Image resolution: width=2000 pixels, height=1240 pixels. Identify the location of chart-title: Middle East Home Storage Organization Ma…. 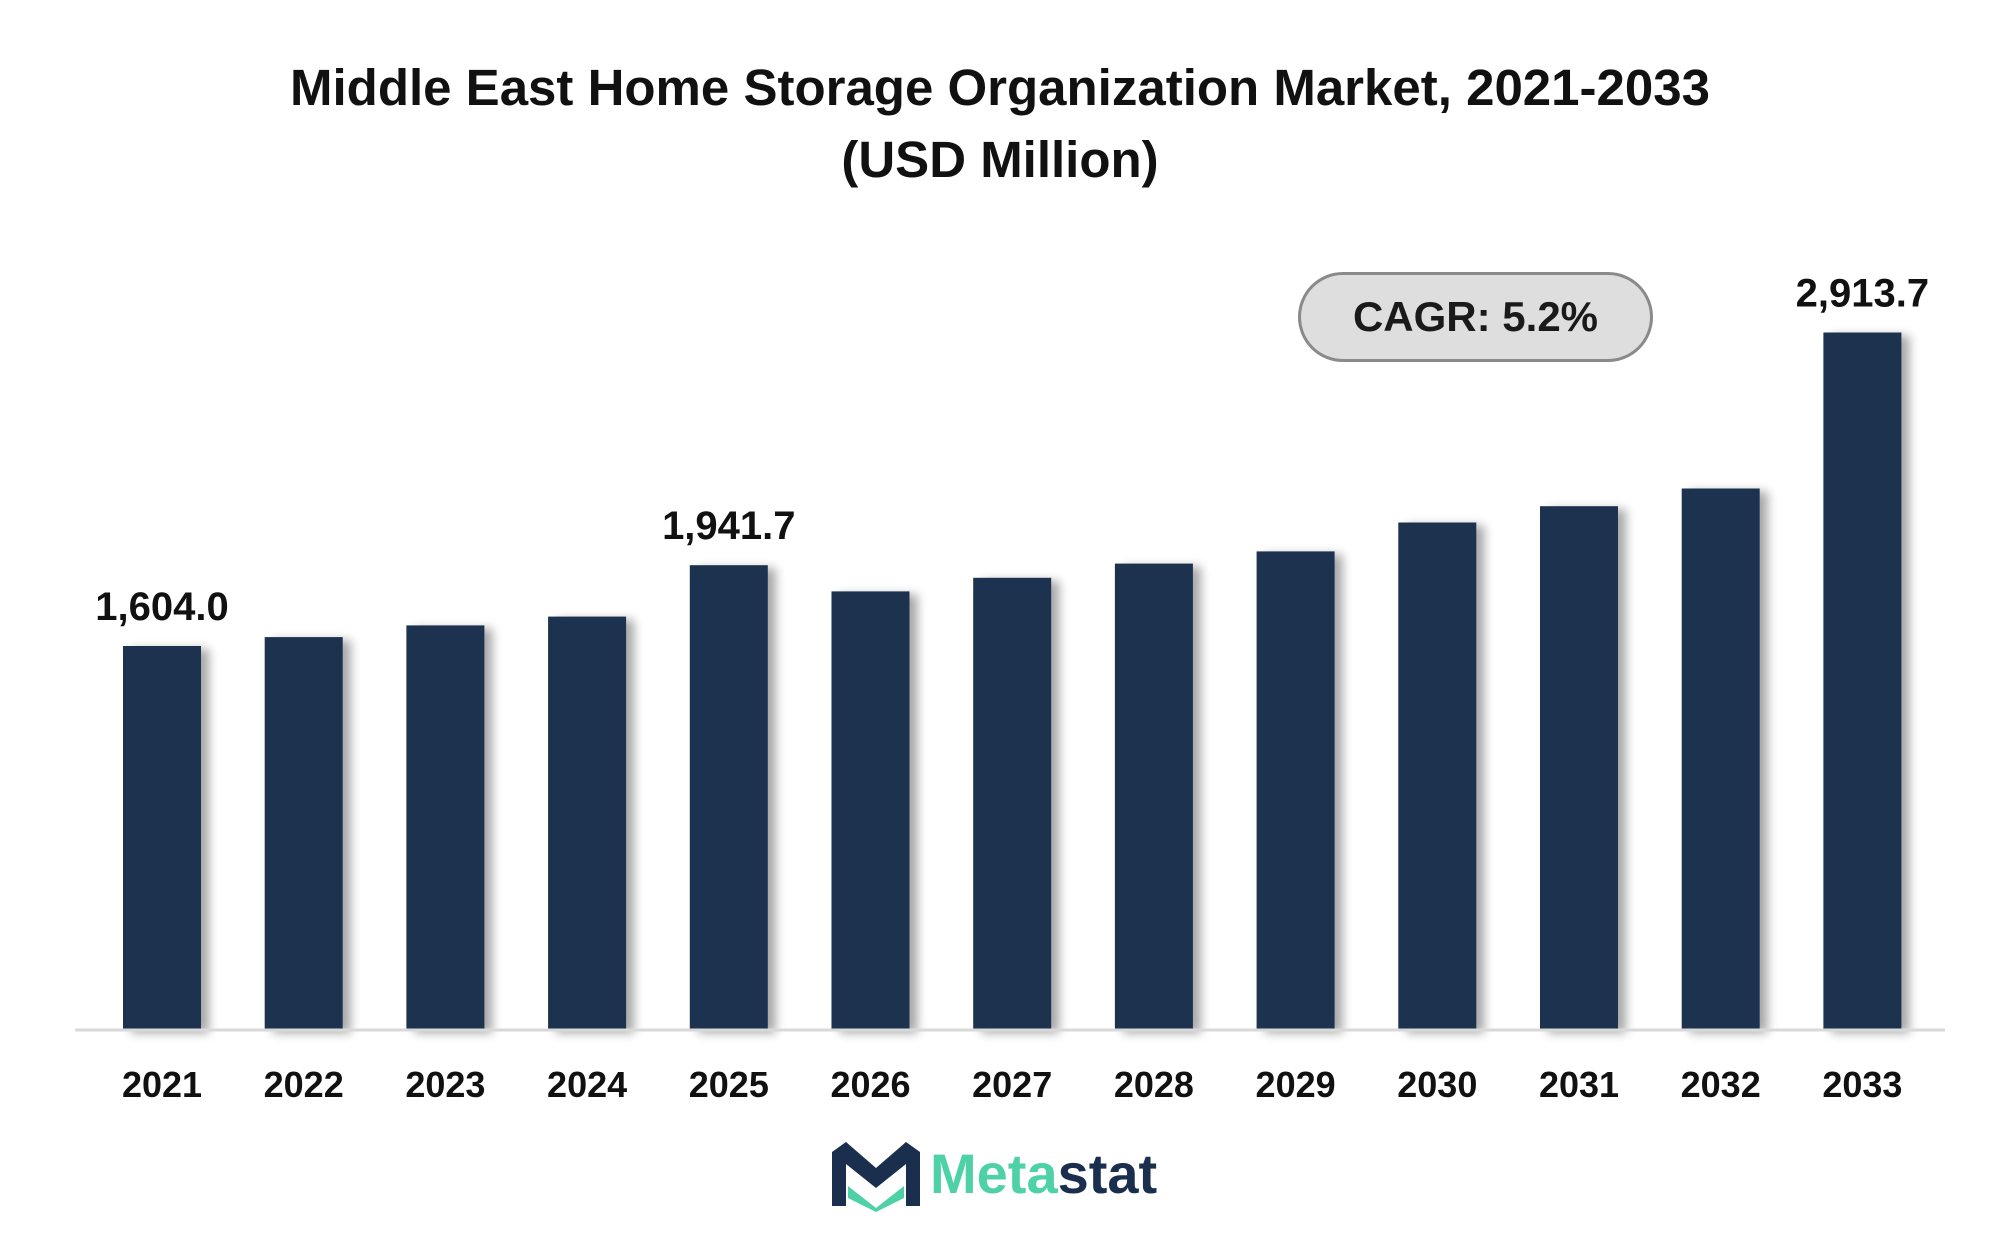
(1000, 87).